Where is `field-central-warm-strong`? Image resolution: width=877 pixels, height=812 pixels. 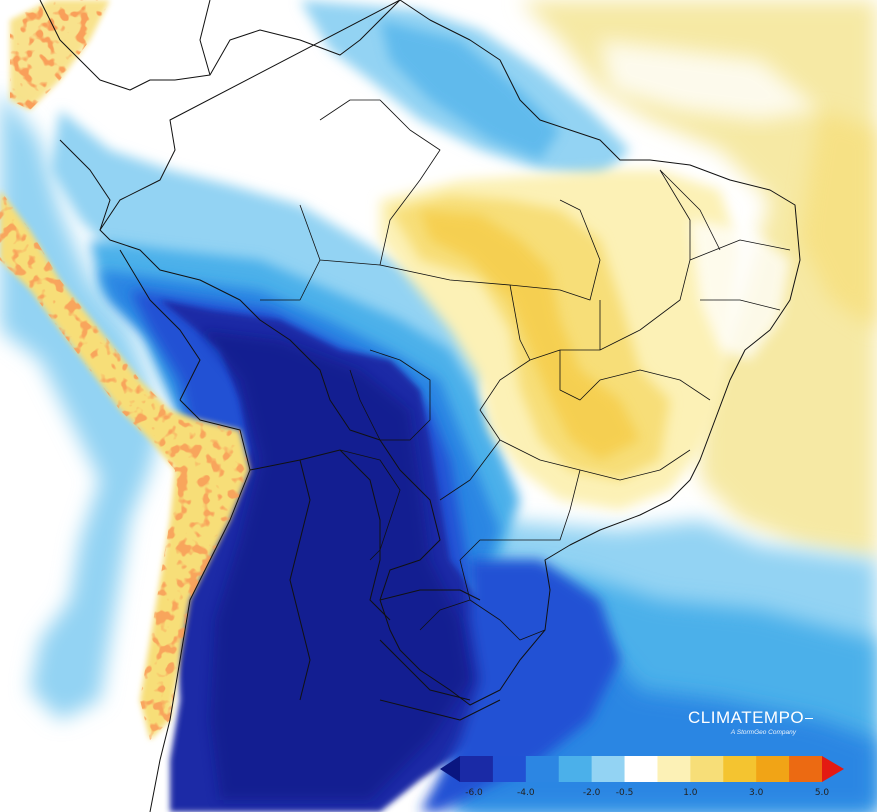
field-central-warm-strong is located at coordinates (530, 335).